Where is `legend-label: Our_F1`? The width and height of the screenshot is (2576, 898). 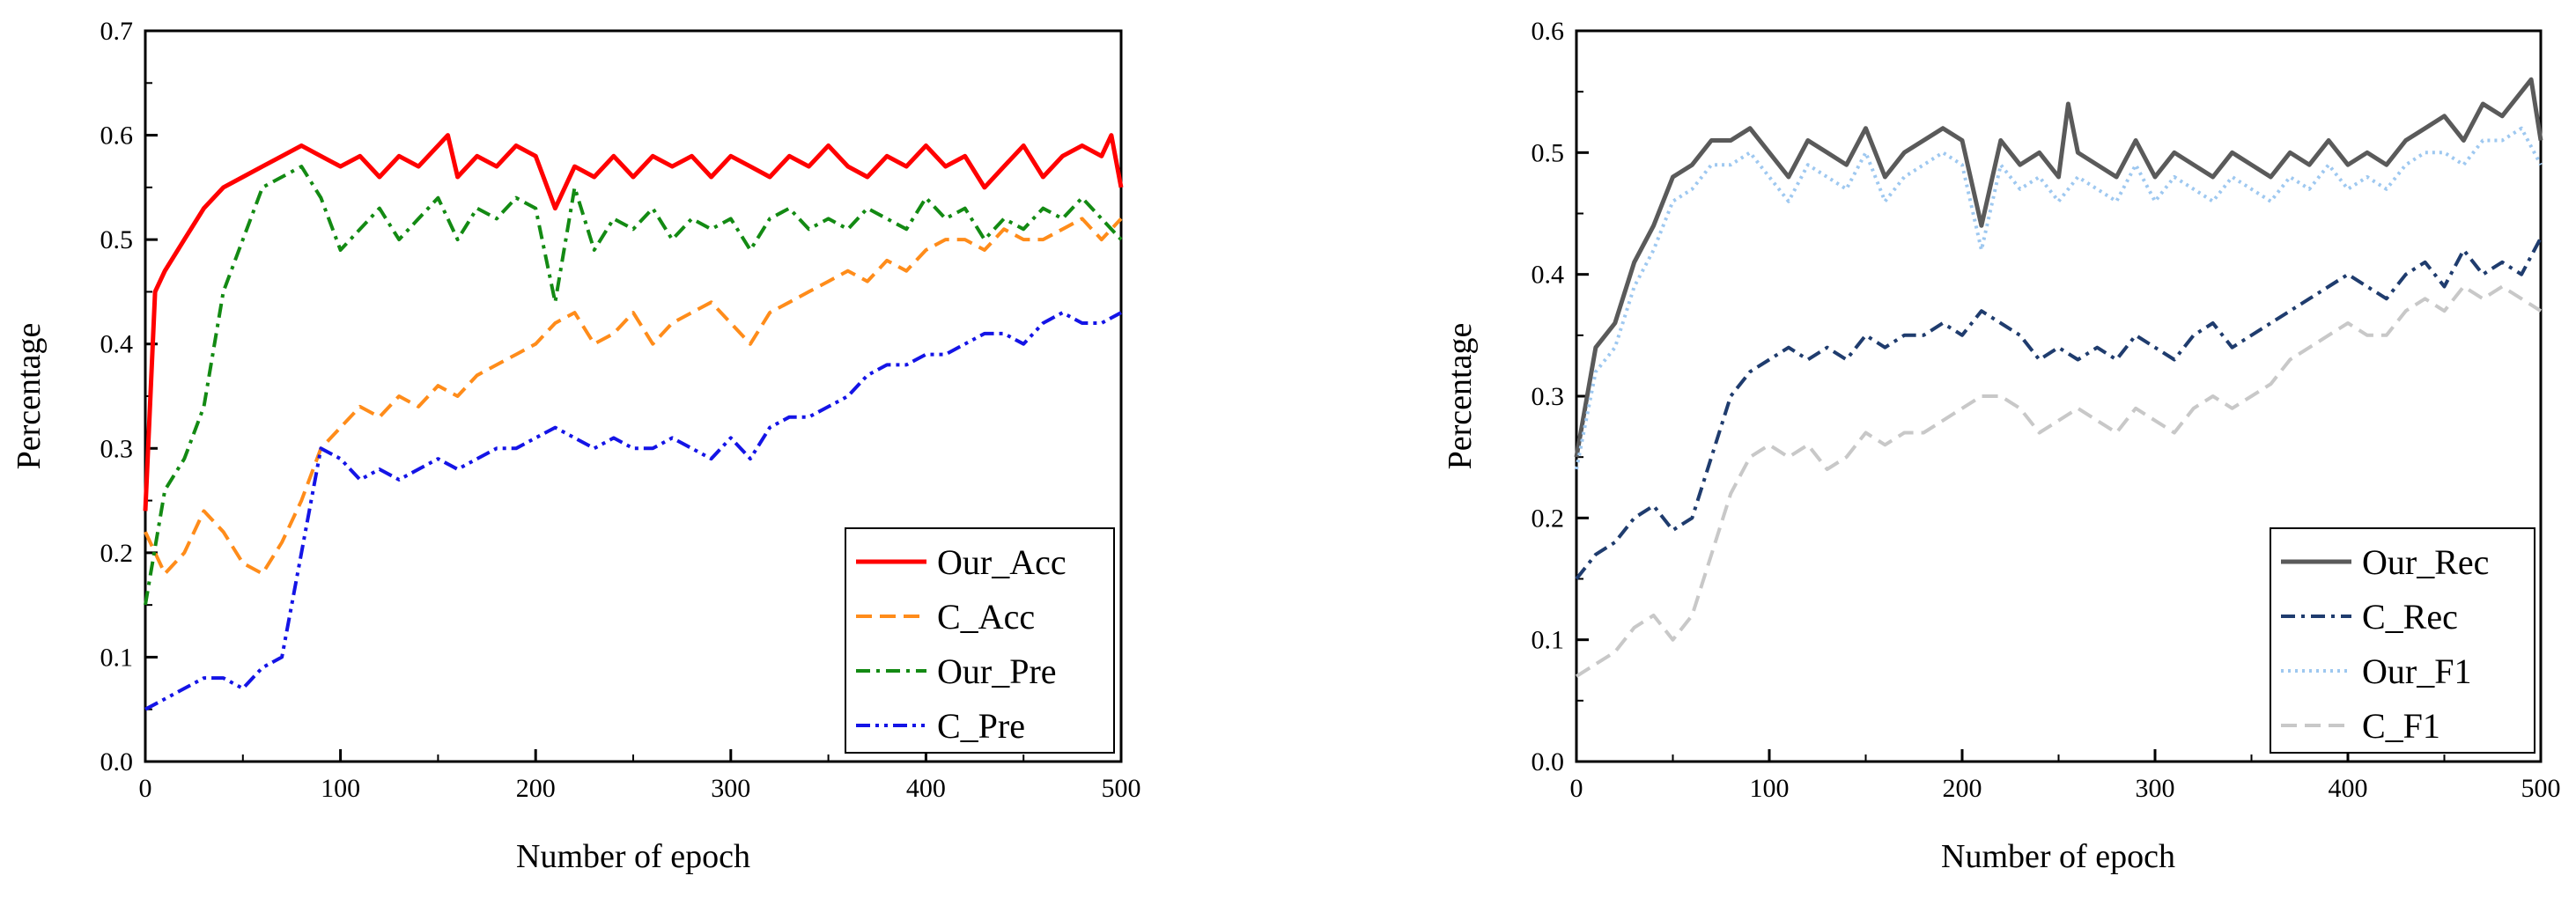 legend-label: Our_F1 is located at coordinates (2416, 671).